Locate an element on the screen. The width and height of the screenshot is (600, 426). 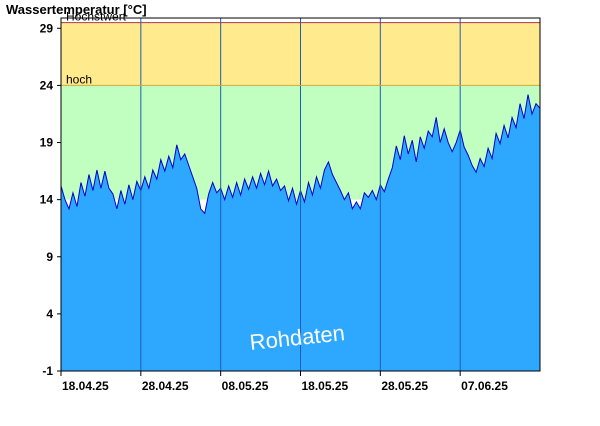
y-tick-label-1: 24 is located at coordinates (47, 85).